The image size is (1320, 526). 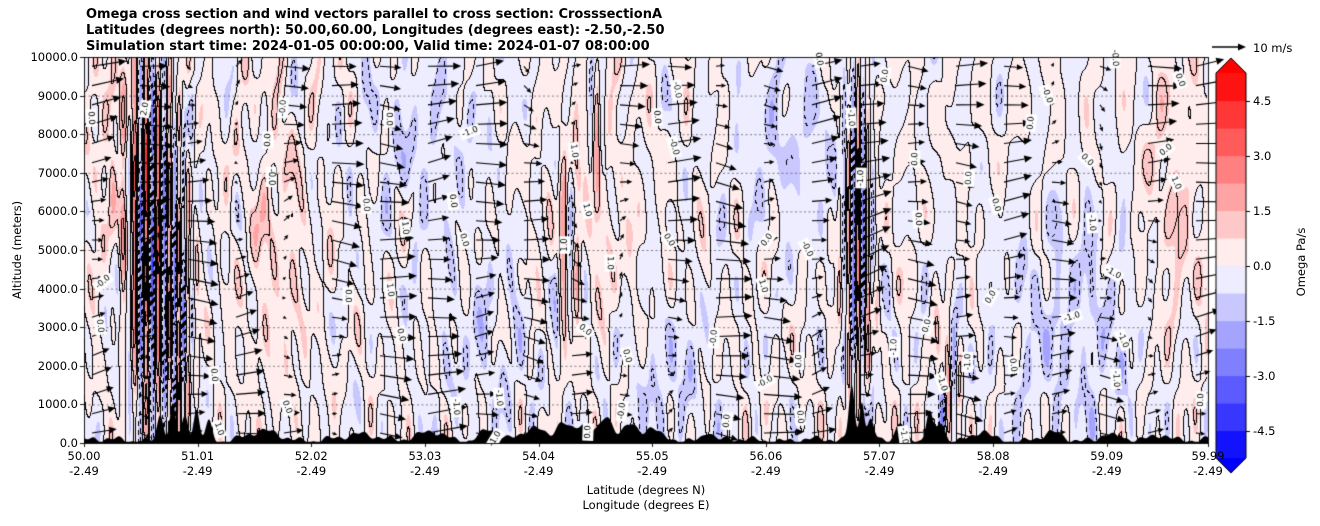 I want to click on y-tick-label: 10000.0, so click(x=54, y=57).